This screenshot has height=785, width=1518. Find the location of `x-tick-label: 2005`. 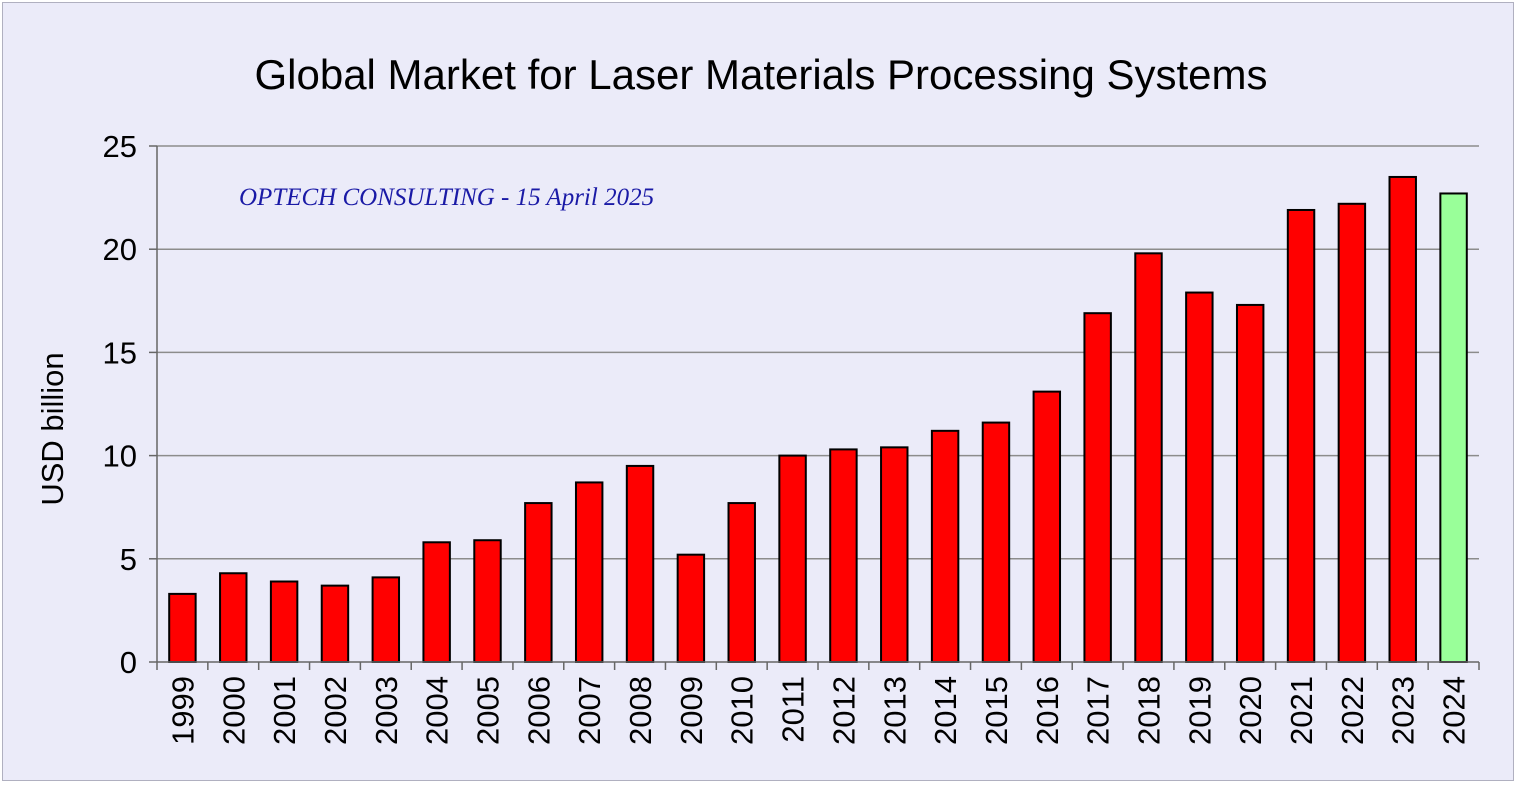

x-tick-label: 2005 is located at coordinates (488, 710).